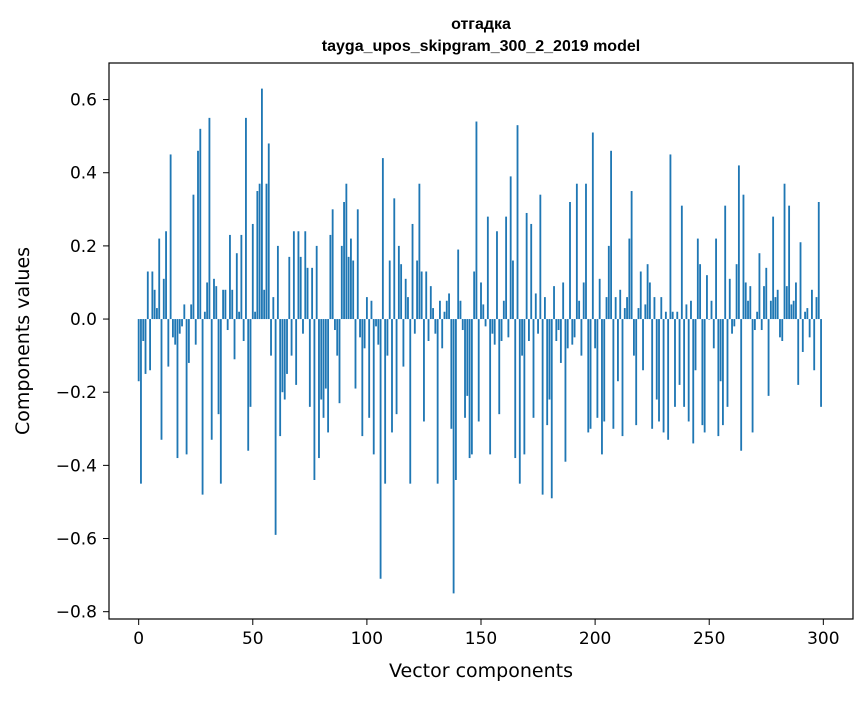 This screenshot has height=701, width=867. I want to click on y-tick-label: 0.0, so click(83, 320).